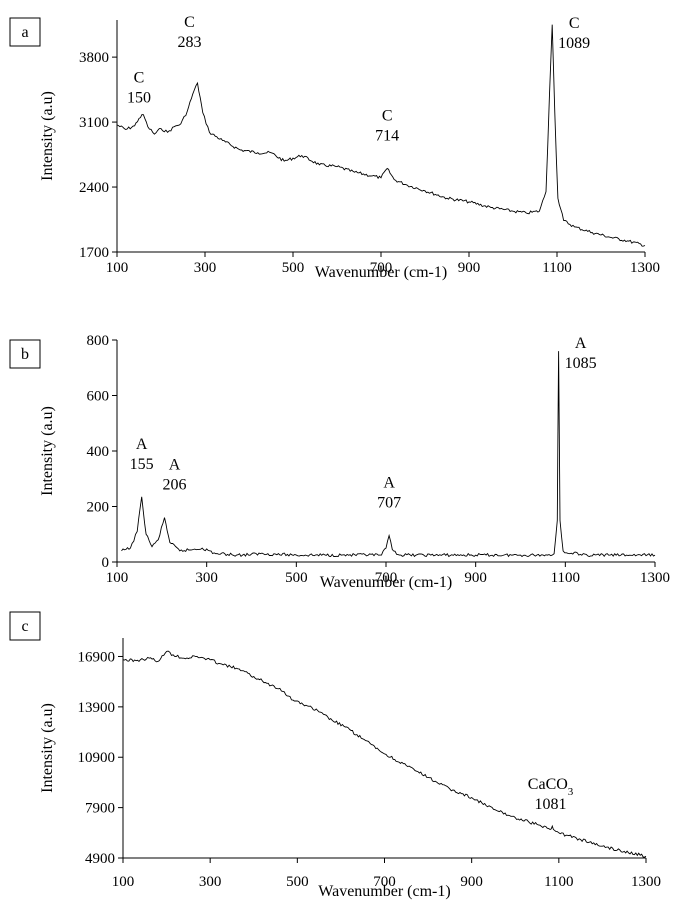  What do you see at coordinates (106, 563) in the screenshot?
I see `y-tick-label: 0` at bounding box center [106, 563].